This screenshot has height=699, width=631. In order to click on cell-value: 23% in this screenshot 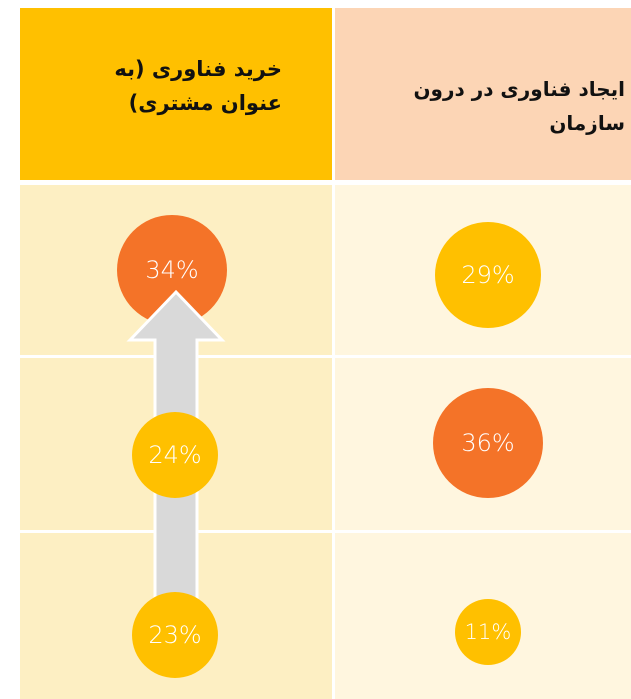, I will do `click(174, 635)`.